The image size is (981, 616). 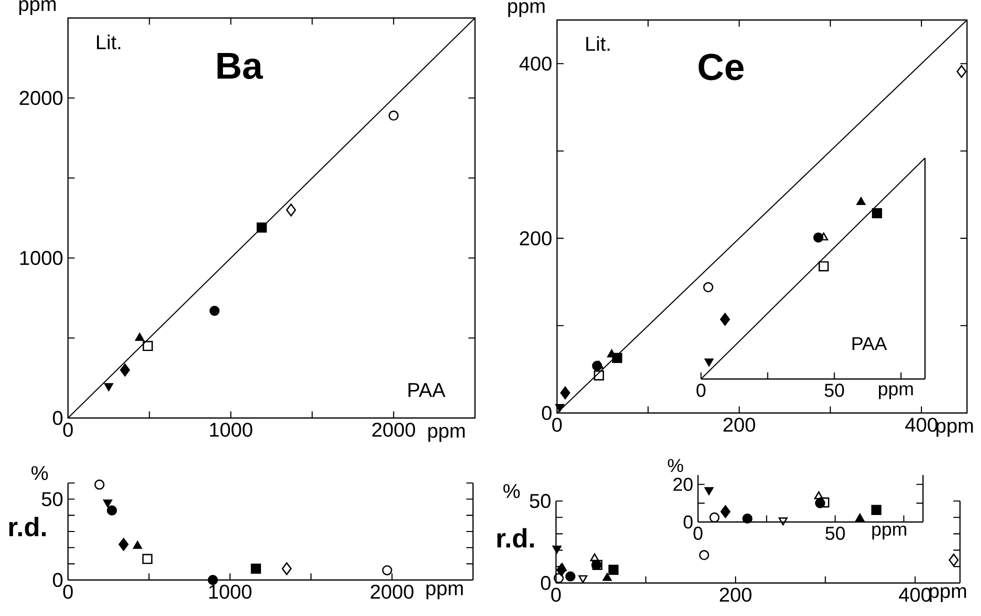 I want to click on y-tick-label: 1000, so click(x=41, y=258).